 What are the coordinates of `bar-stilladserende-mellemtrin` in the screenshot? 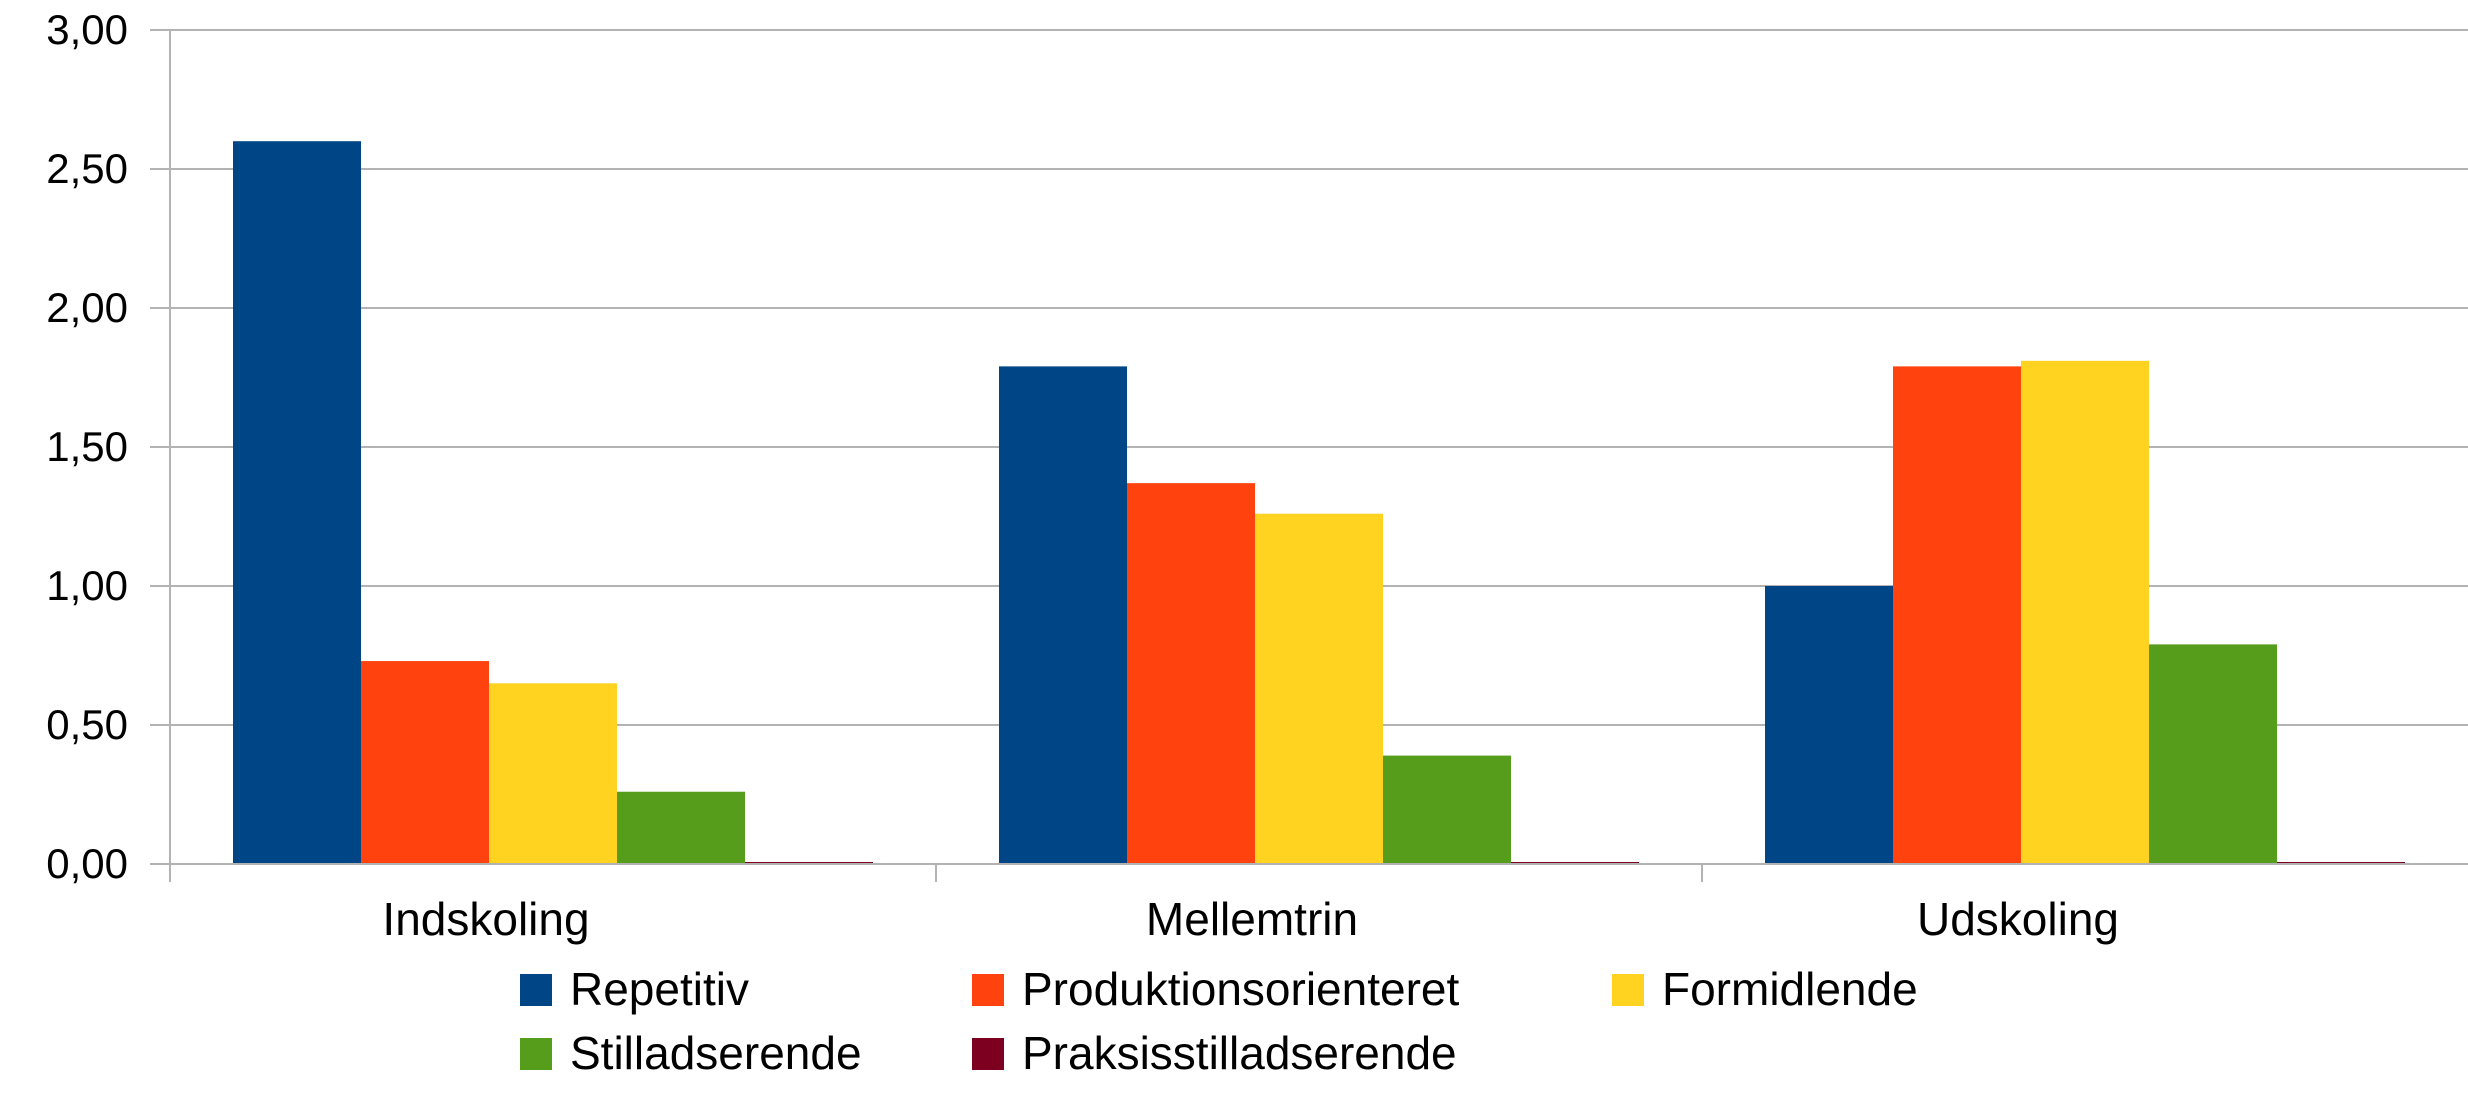 It's located at (1447, 809).